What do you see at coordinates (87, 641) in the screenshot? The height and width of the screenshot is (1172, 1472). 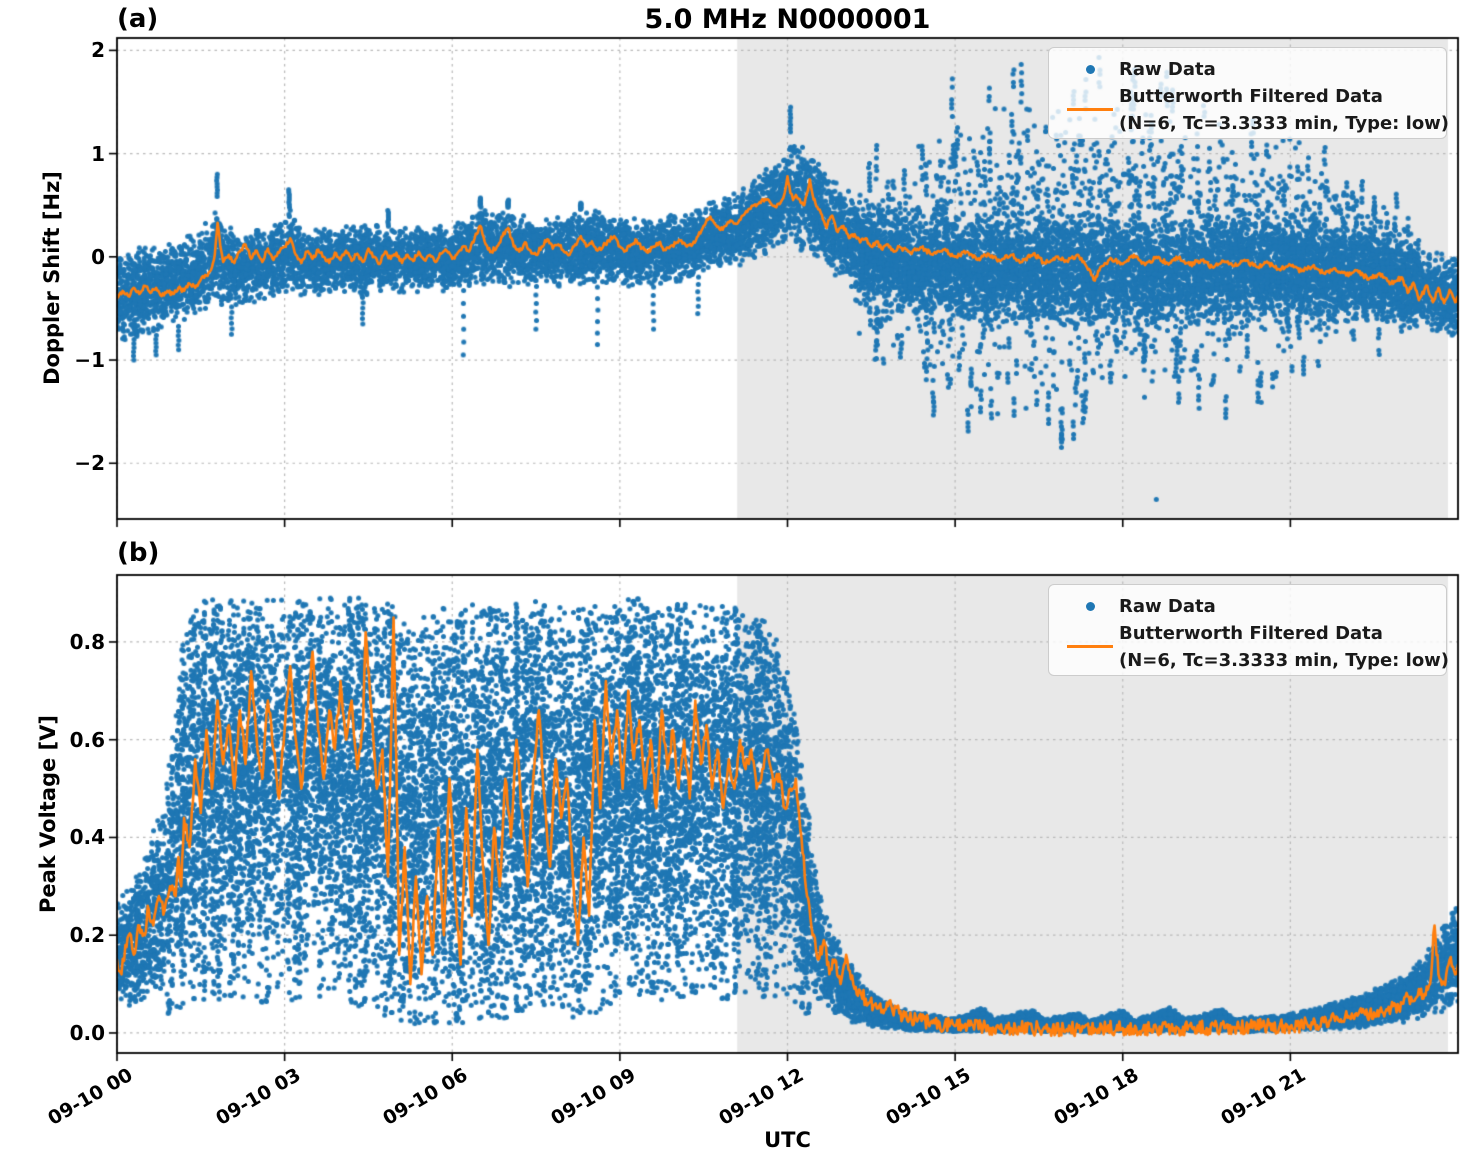 I see `y-tick-label: 0.8` at bounding box center [87, 641].